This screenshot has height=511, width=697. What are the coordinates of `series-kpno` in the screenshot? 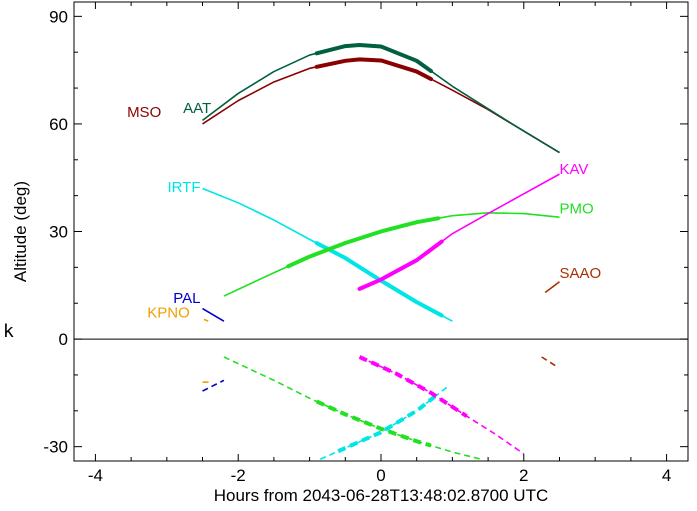 It's located at (206, 320).